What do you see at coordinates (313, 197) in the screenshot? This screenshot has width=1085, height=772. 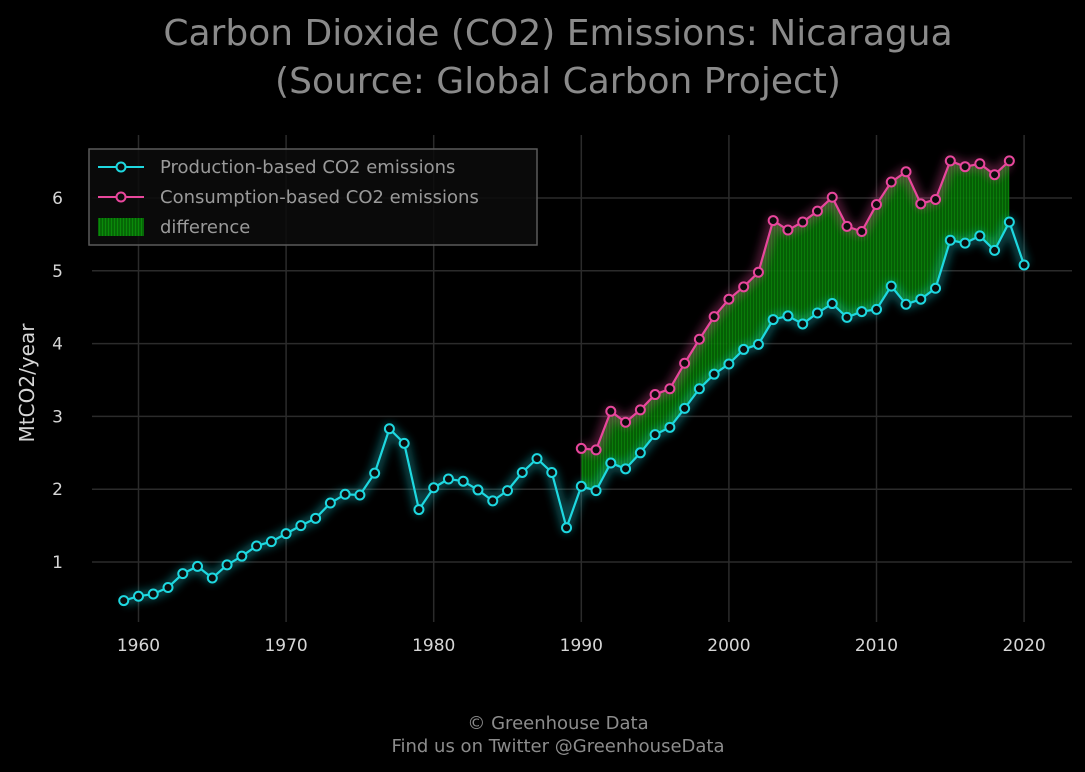 I see `legend-box` at bounding box center [313, 197].